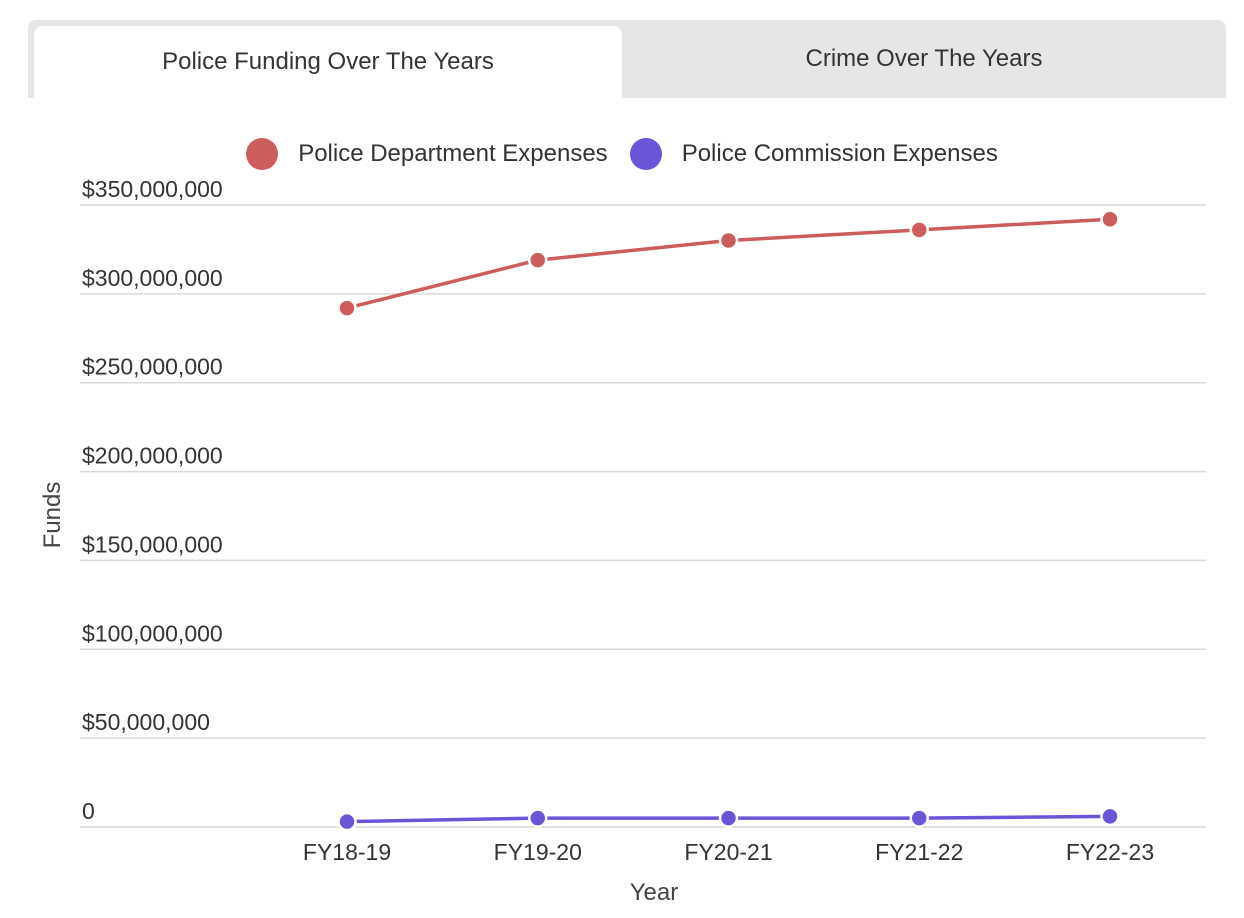 The image size is (1244, 918). Describe the element at coordinates (919, 852) in the screenshot. I see `x-tick-label: FY21-22` at that location.